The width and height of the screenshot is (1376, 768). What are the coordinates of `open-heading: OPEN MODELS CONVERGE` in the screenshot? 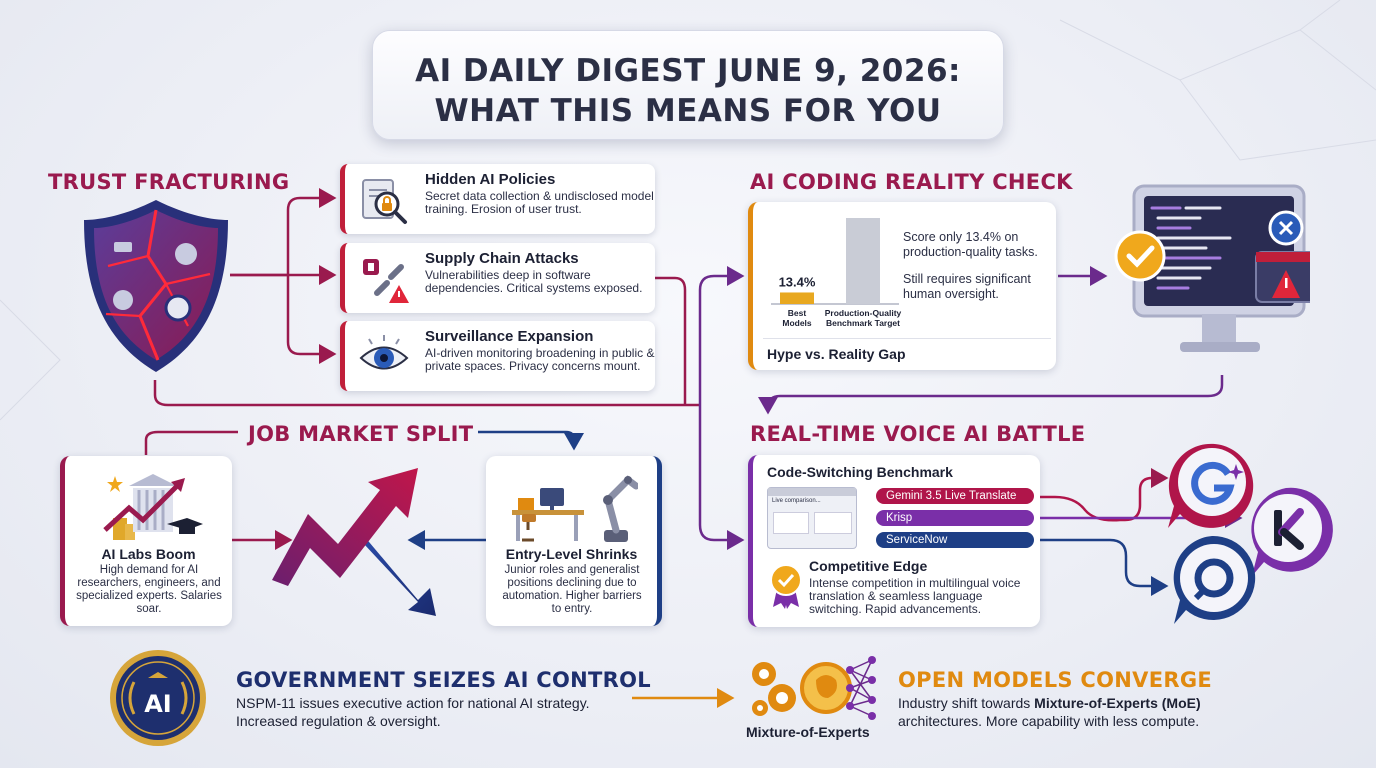 It's located at (1055, 680).